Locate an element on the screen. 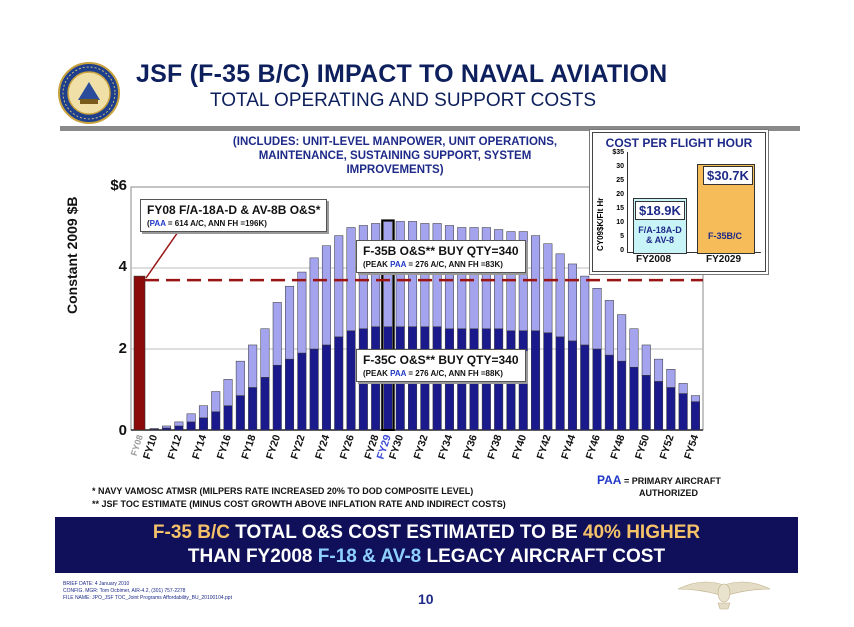  y-tick-label: 4 is located at coordinates (122, 266).